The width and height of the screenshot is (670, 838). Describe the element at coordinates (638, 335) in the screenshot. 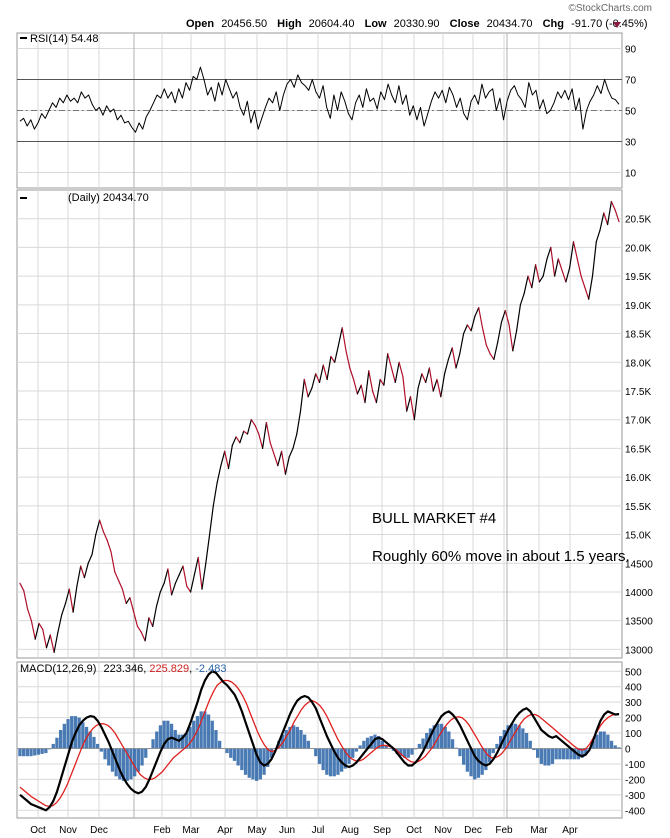

I see `price-tick-label: 18.5K` at that location.